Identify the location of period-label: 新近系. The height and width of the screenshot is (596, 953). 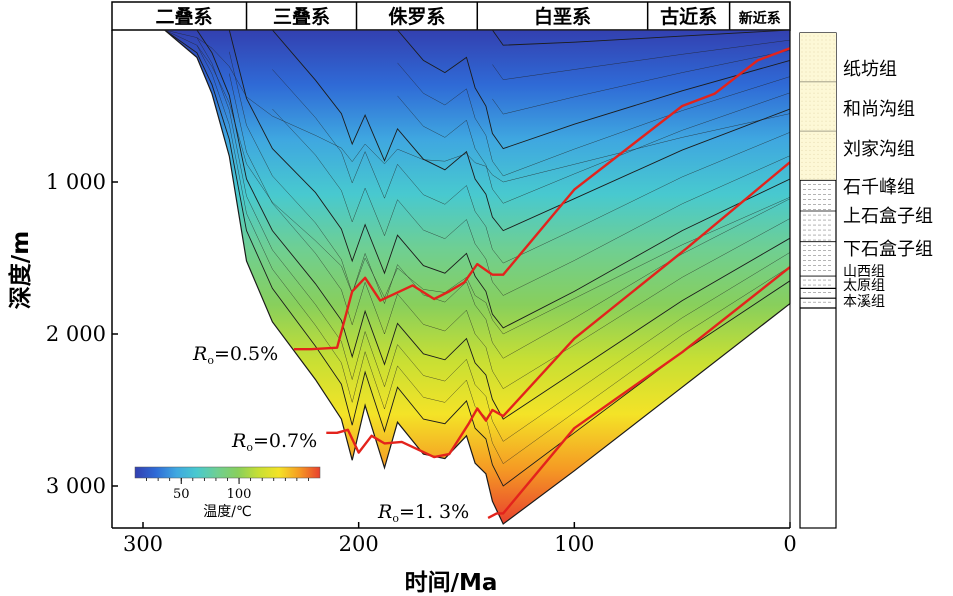
(760, 18).